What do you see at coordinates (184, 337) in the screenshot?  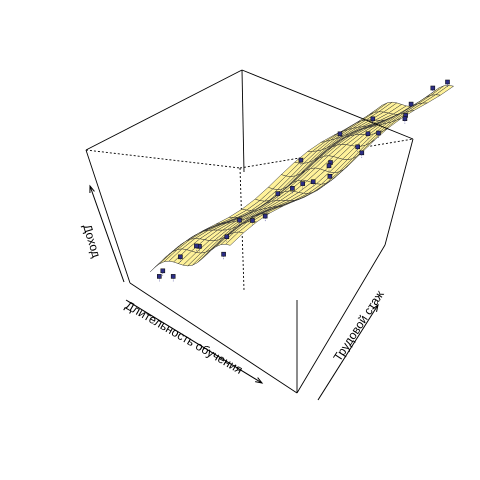 I see `x-axis-label: Длительность обучения` at bounding box center [184, 337].